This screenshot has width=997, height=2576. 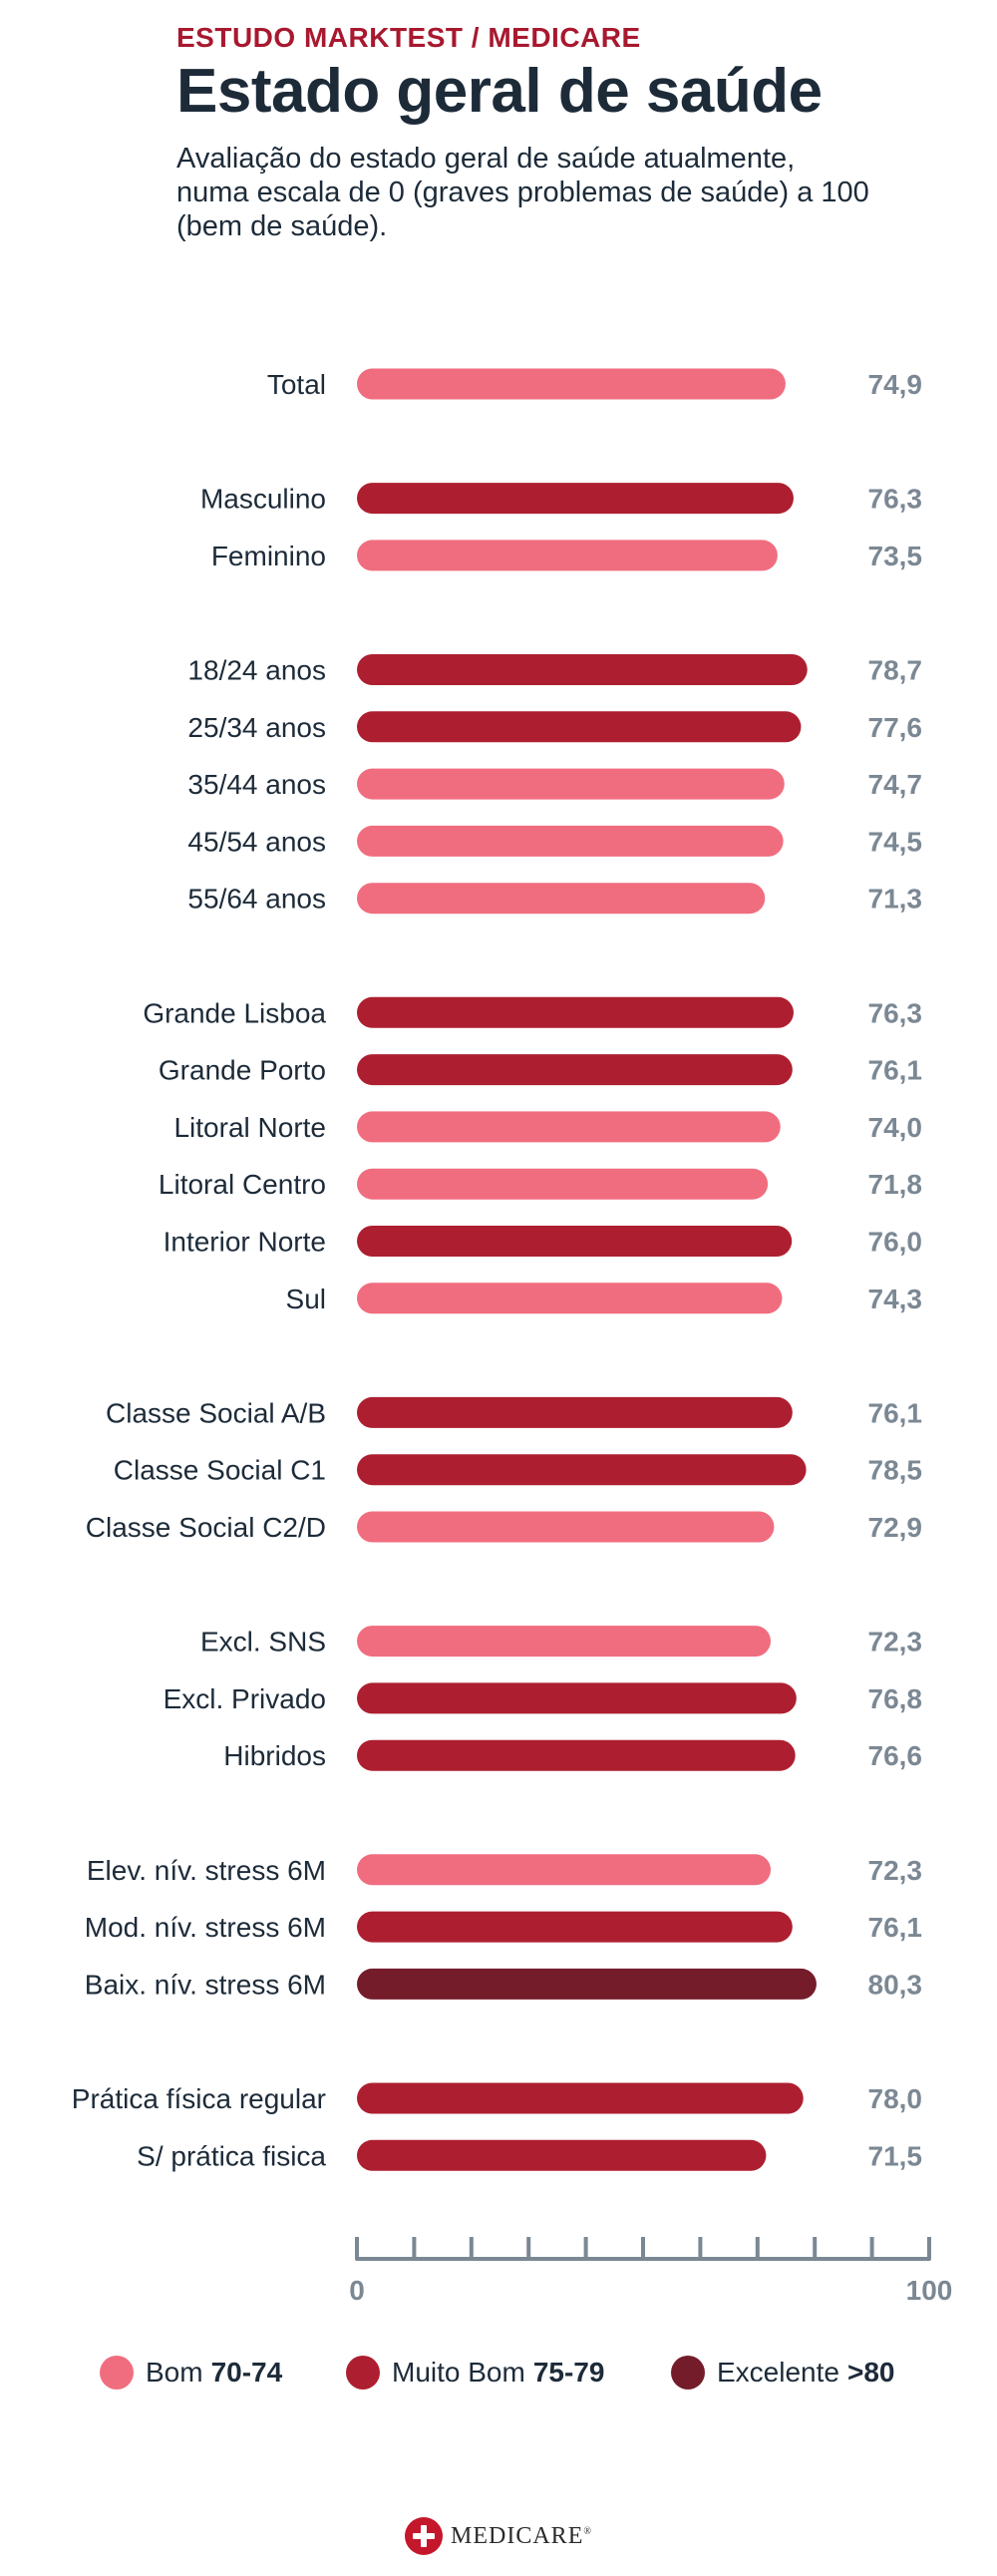 I want to click on row-label: 18/24 anos, so click(x=256, y=670).